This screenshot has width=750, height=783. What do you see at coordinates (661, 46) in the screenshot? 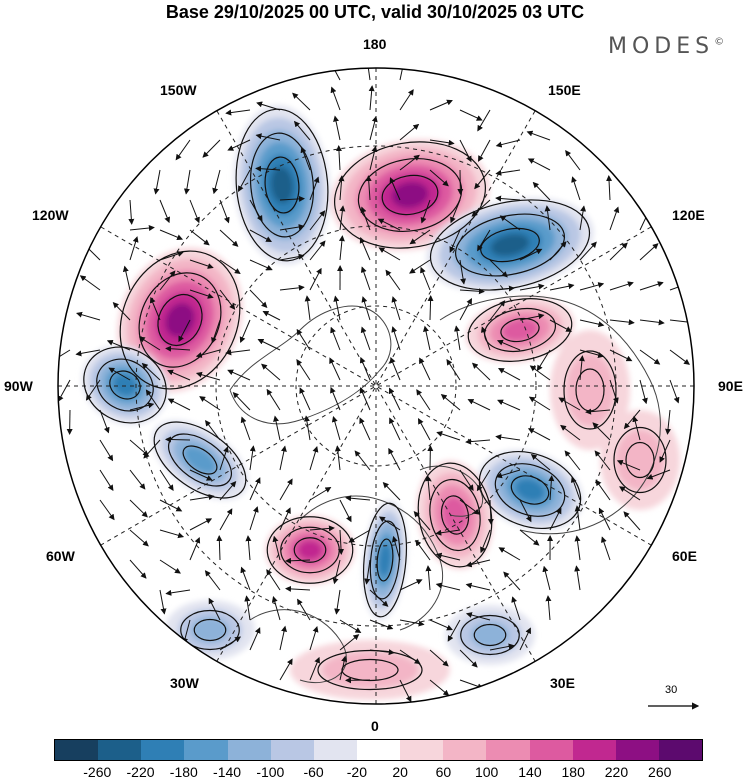
I see `brand-text: MODES` at bounding box center [661, 46].